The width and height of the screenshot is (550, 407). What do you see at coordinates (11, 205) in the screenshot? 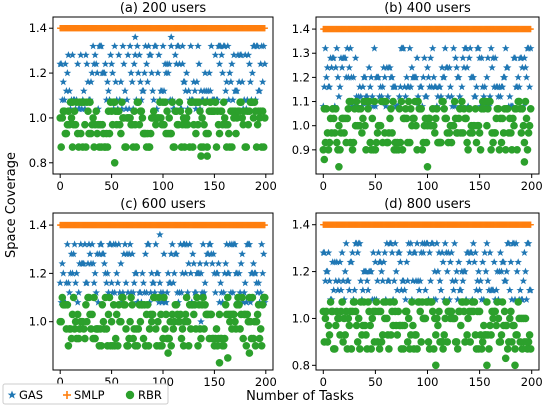
I see `y-axis-label: Space Coverage` at bounding box center [11, 205].